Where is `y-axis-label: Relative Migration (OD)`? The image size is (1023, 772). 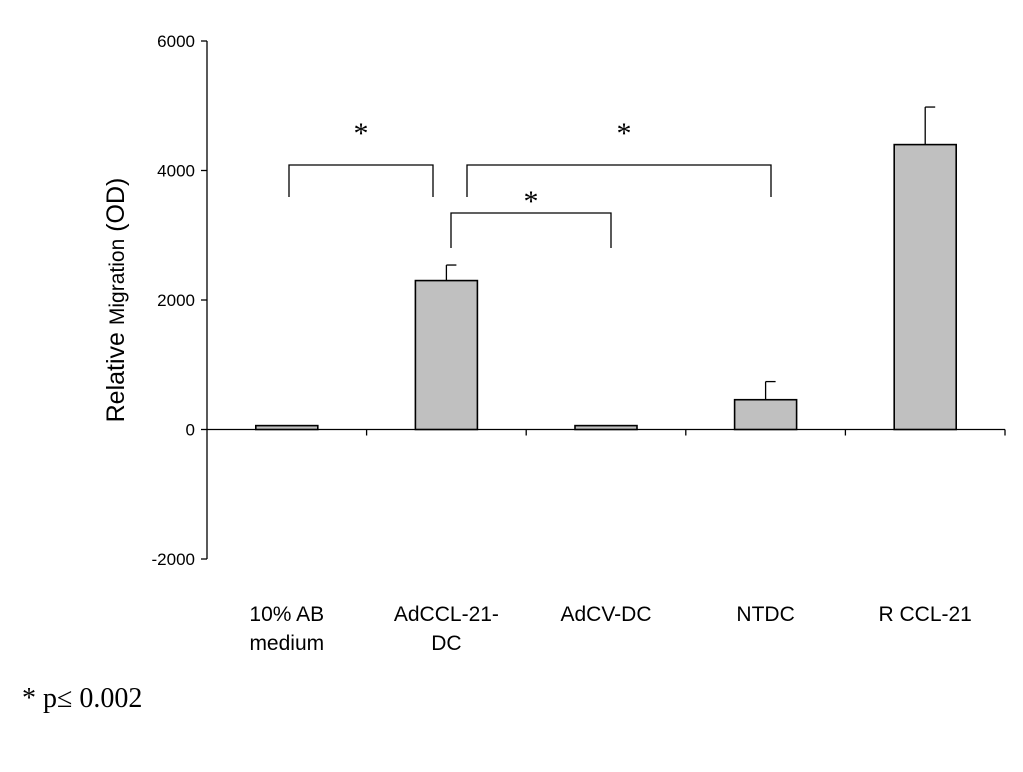 y-axis-label: Relative Migration (OD) is located at coordinates (116, 300).